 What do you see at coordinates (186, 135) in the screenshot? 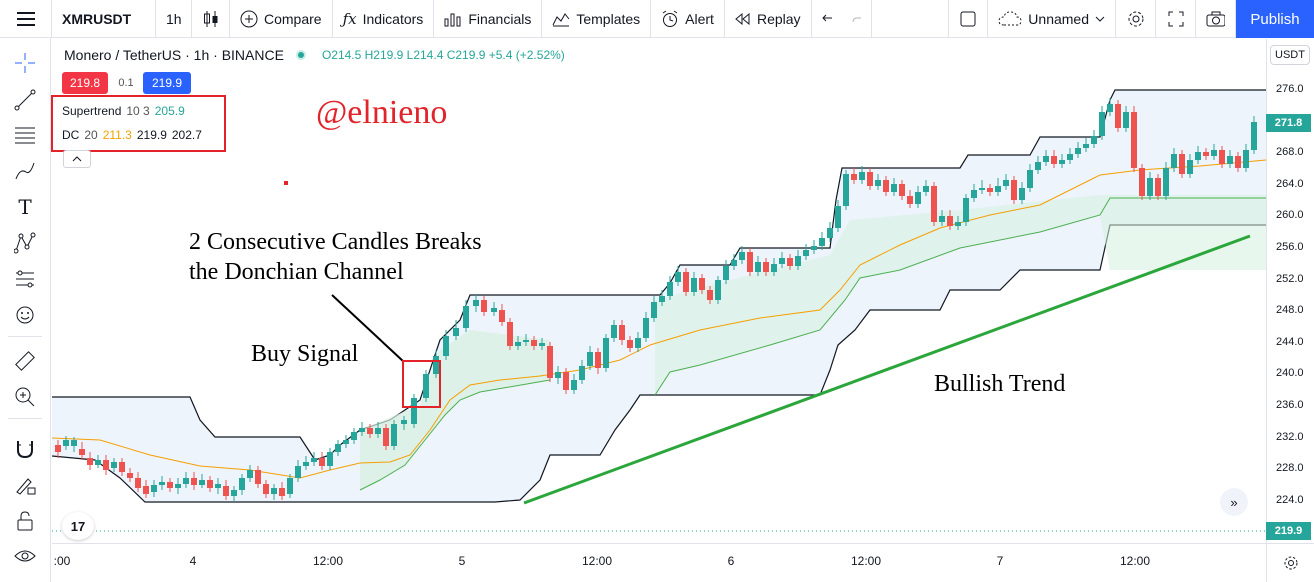
I see `indicator-value: 202.7` at bounding box center [186, 135].